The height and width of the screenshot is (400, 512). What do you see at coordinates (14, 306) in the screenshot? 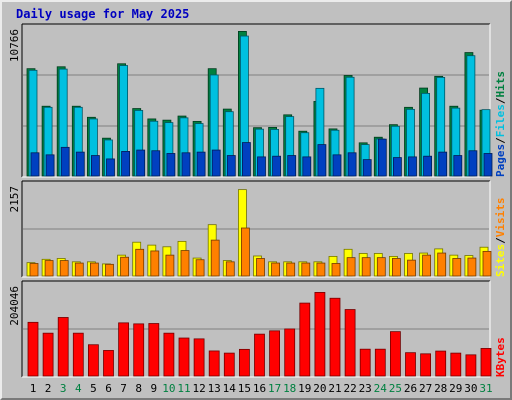
I see `axis-max-label: 204046` at bounding box center [14, 306].